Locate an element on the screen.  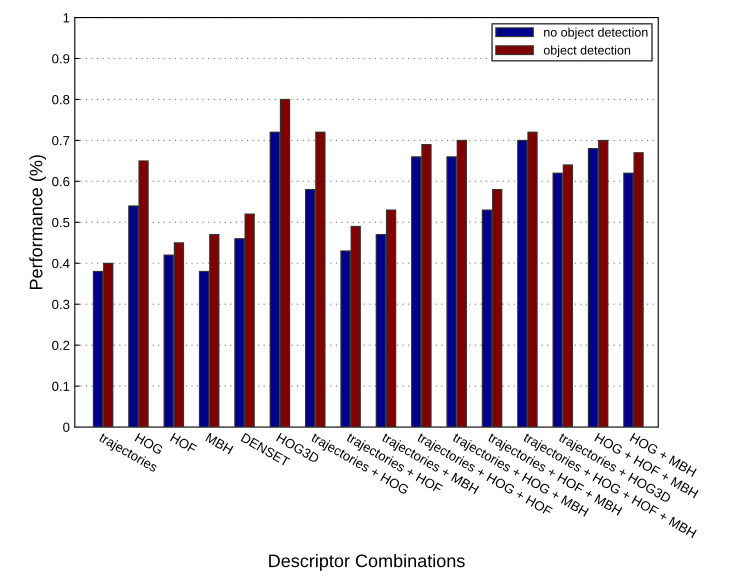
x-tick-label: HOF is located at coordinates (184, 443).